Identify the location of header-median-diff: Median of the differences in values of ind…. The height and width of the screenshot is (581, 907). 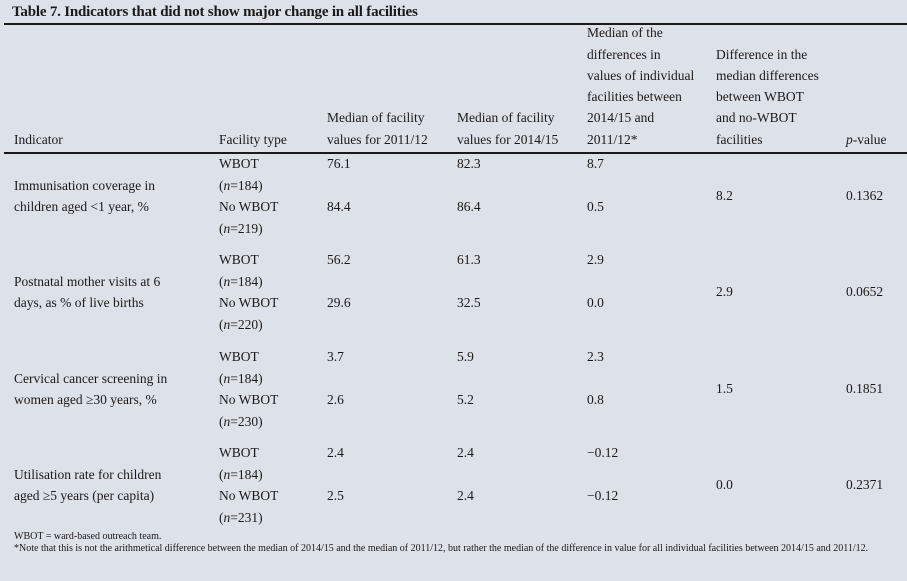
(640, 86).